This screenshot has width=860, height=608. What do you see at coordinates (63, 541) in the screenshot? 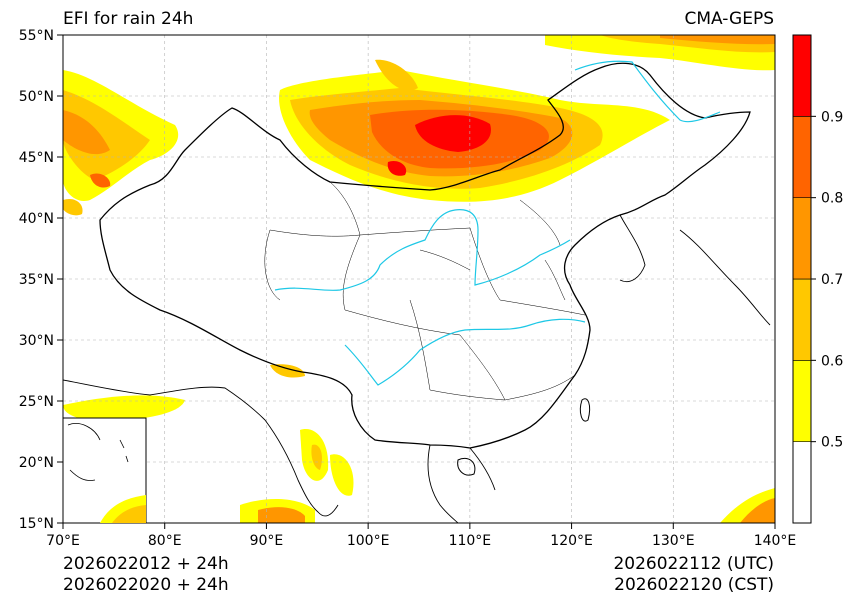
I see `lon-tick-label: 70°E` at bounding box center [63, 541].